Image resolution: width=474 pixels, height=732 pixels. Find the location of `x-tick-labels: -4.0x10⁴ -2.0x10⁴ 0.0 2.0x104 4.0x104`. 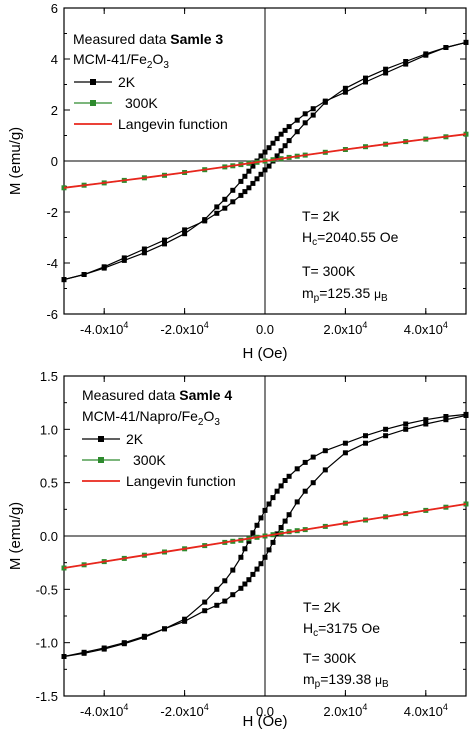

x-tick-labels: -4.0x10⁴ -2.0x10⁴ 0.0 2.0x104 4.0x104 is located at coordinates (264, 328).